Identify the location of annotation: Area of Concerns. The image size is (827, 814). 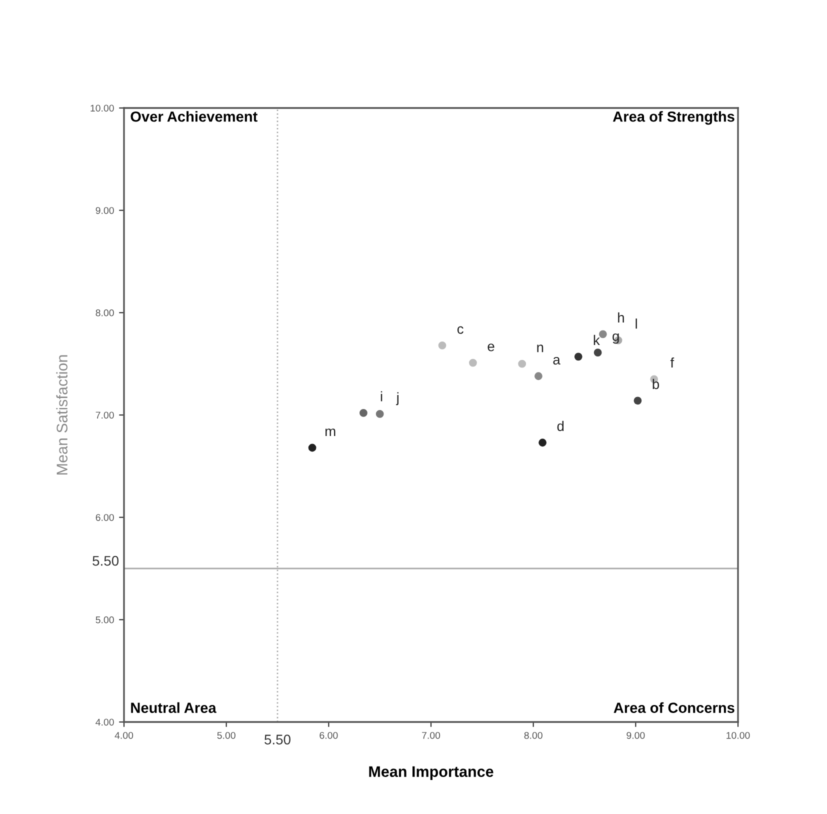
(674, 707).